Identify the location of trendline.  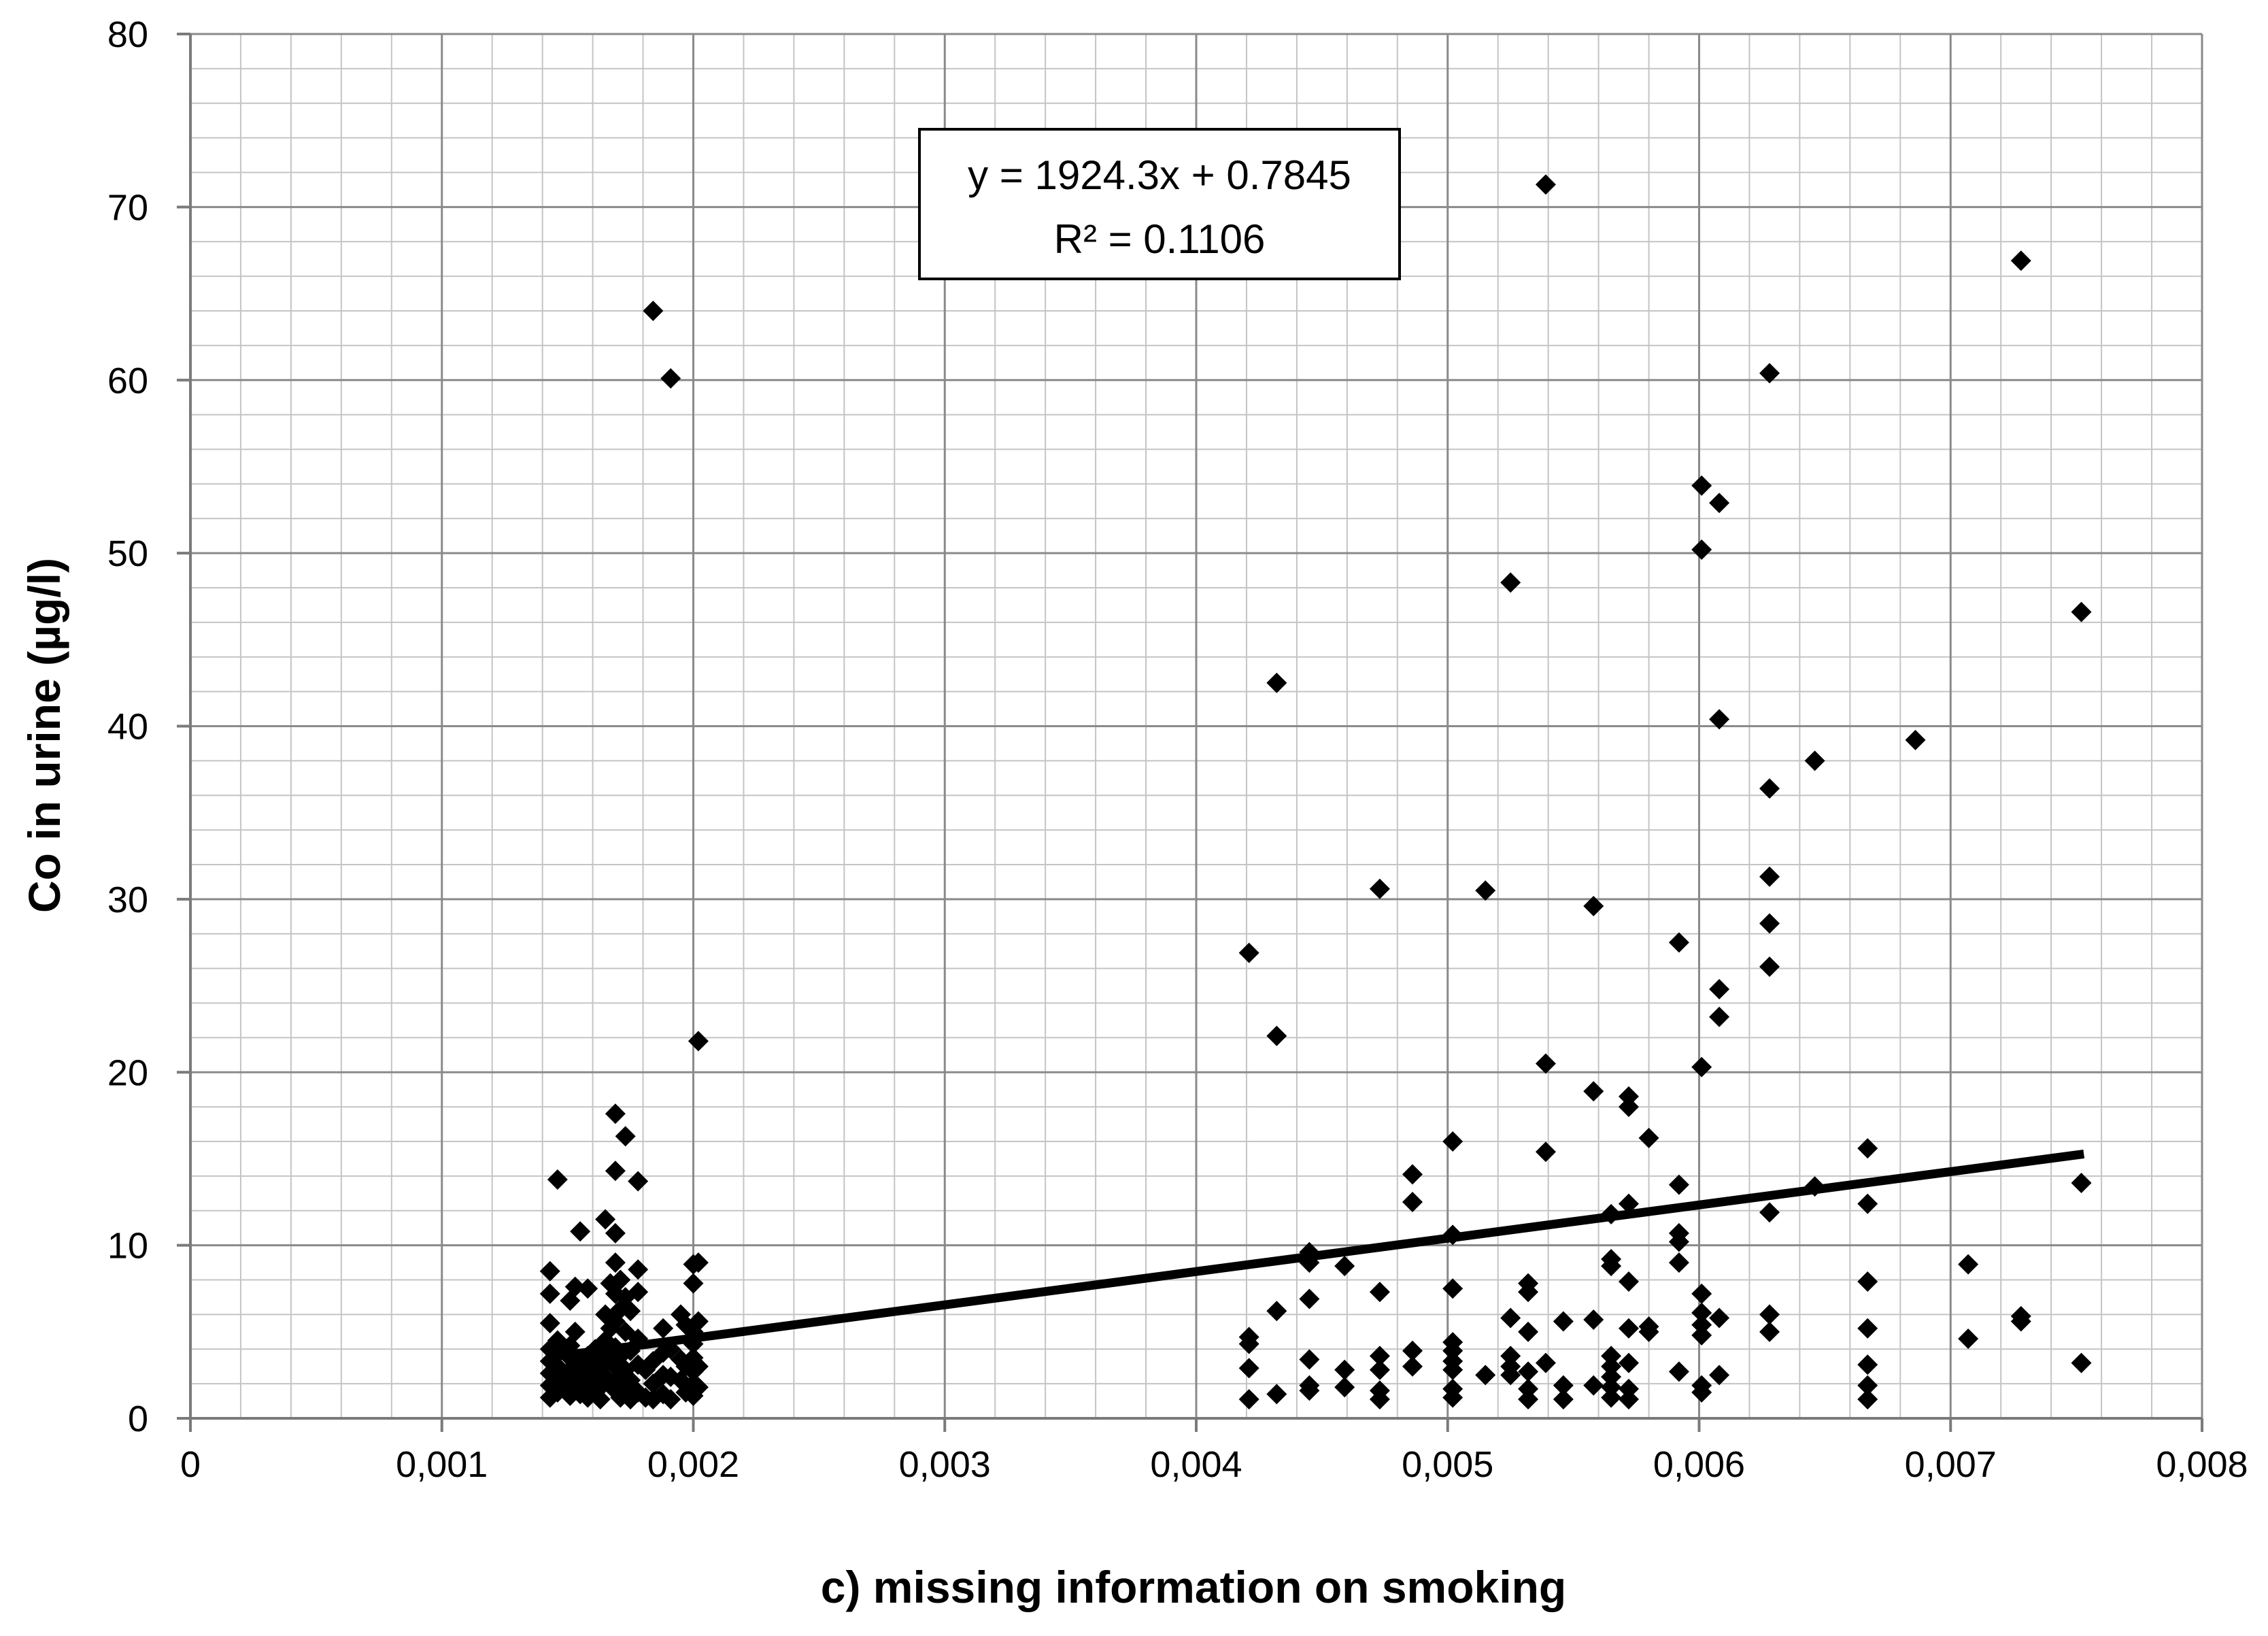
(1317, 1256).